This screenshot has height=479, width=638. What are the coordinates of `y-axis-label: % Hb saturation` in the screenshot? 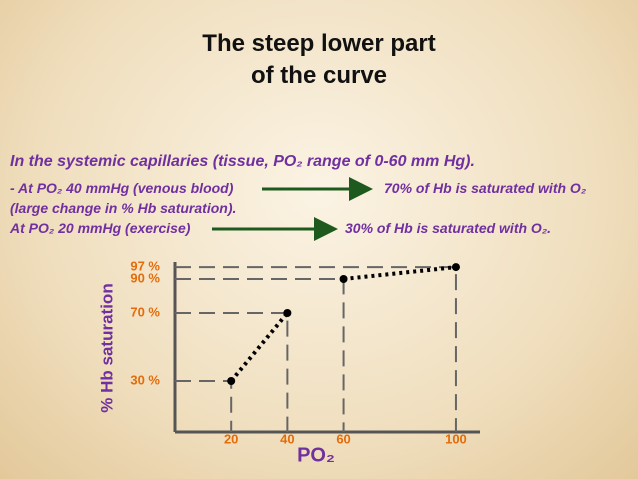 It's located at (106, 347).